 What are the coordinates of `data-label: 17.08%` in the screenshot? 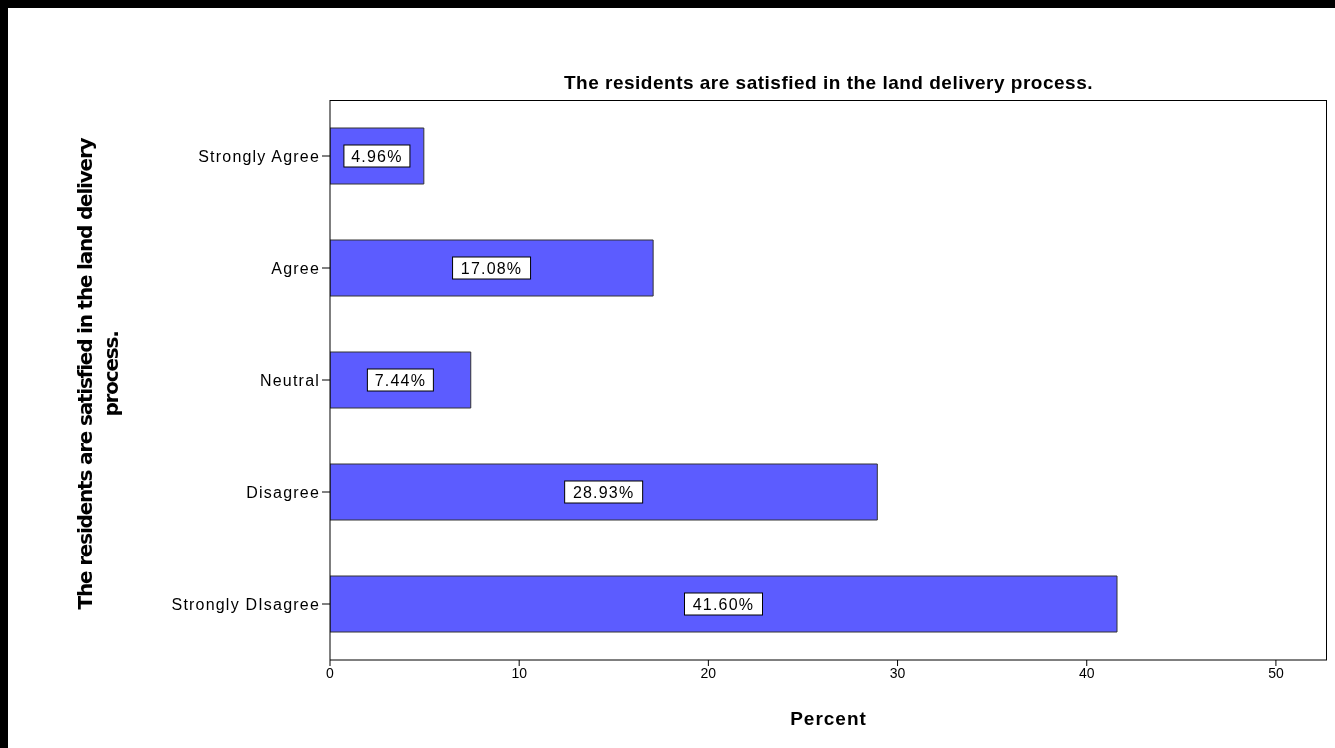 It's located at (491, 268).